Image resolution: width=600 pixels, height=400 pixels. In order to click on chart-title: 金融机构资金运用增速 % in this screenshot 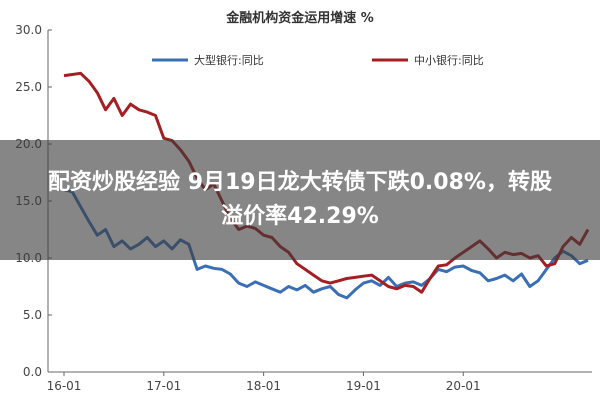, I will do `click(299, 18)`.